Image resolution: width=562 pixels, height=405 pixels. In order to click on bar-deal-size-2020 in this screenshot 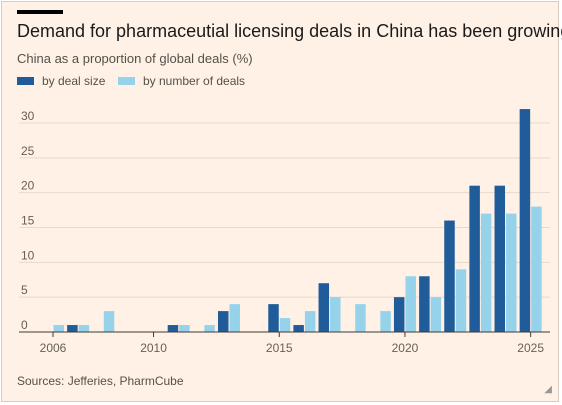, I will do `click(399, 314)`.